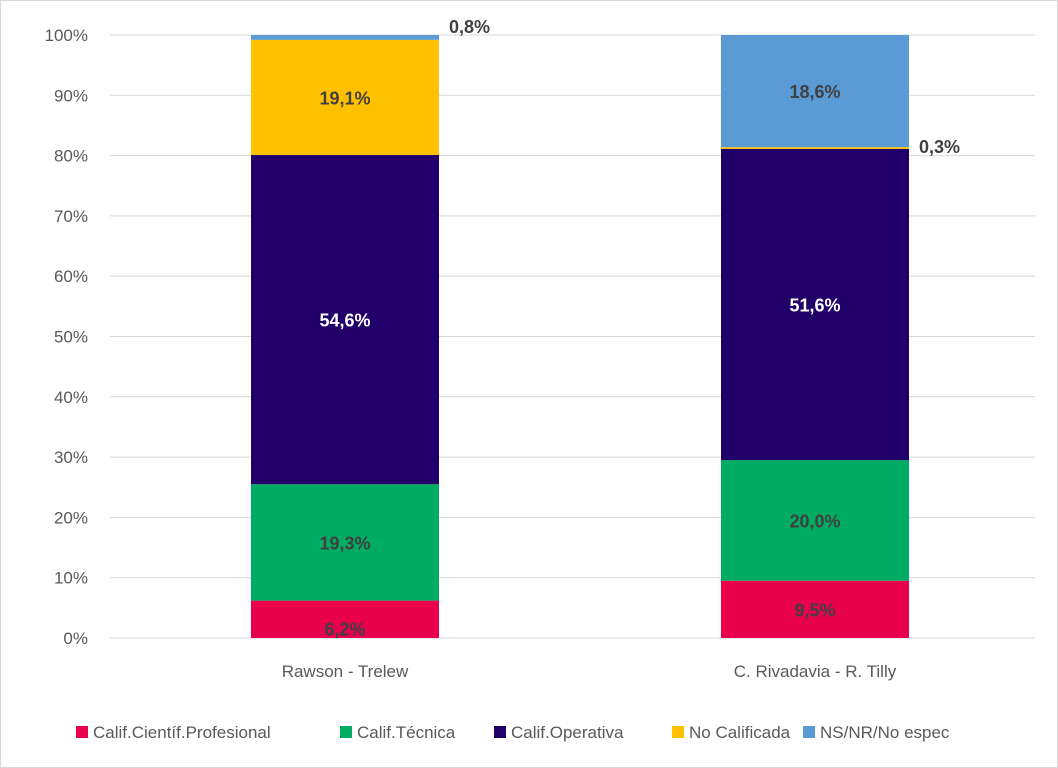 Image resolution: width=1058 pixels, height=768 pixels. What do you see at coordinates (345, 671) in the screenshot?
I see `x-category-label: Rawson - Trelew` at bounding box center [345, 671].